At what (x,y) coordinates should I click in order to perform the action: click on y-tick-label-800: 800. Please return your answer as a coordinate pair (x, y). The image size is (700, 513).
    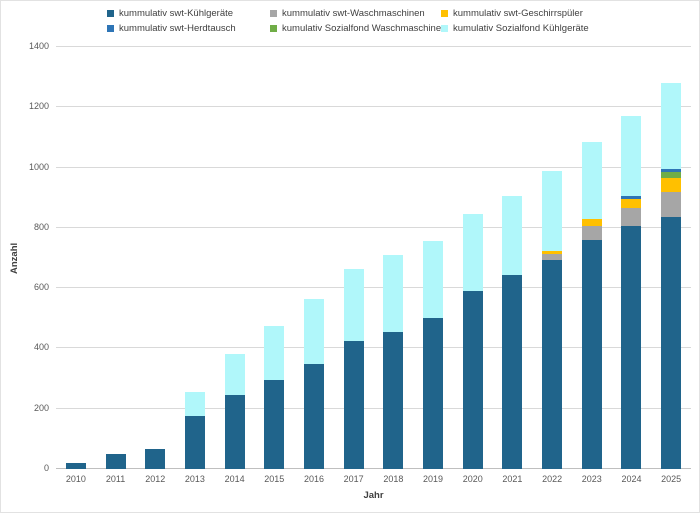
    Looking at the image, I should click on (41, 226).